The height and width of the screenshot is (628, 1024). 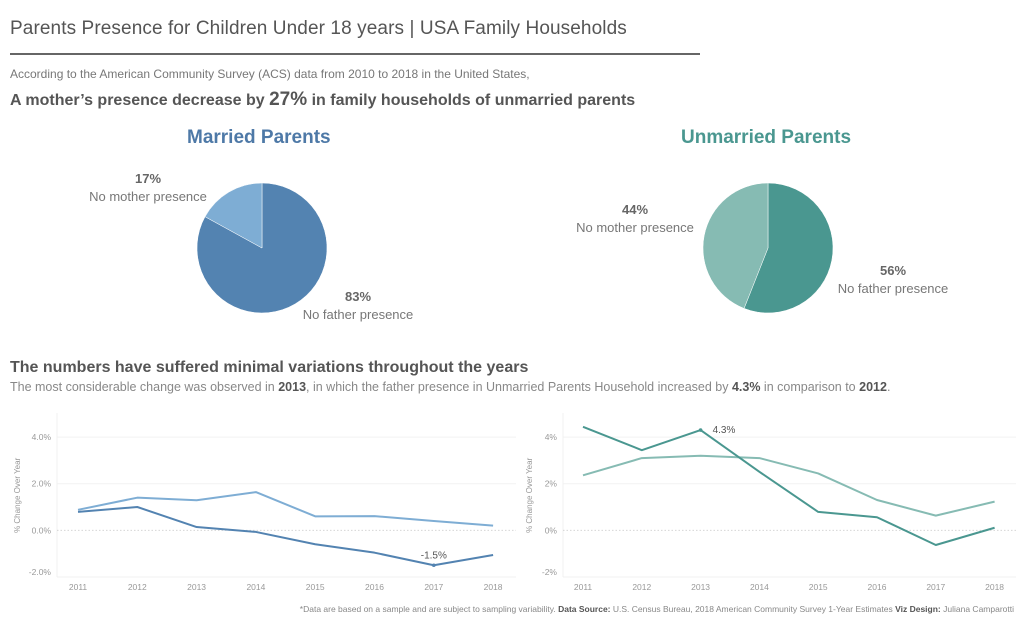 I want to click on y-tick-label: 2.0%, so click(x=42, y=484).